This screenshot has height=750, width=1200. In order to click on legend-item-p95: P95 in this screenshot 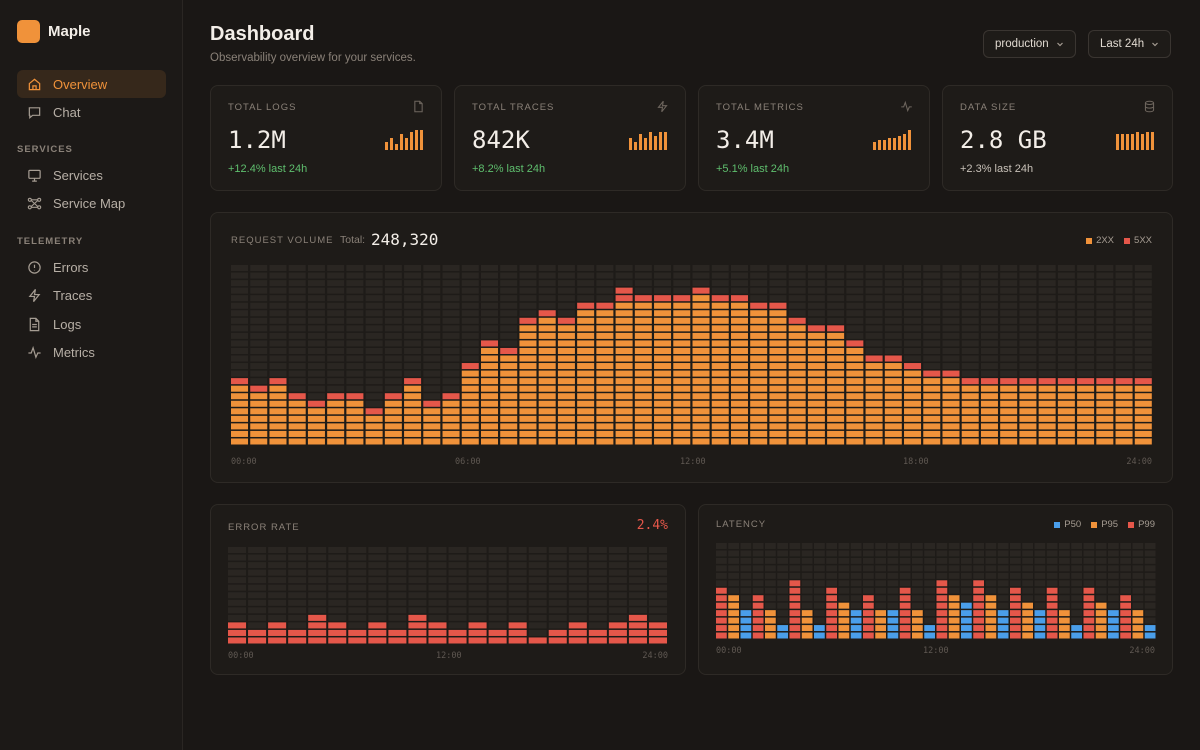, I will do `click(1104, 524)`.